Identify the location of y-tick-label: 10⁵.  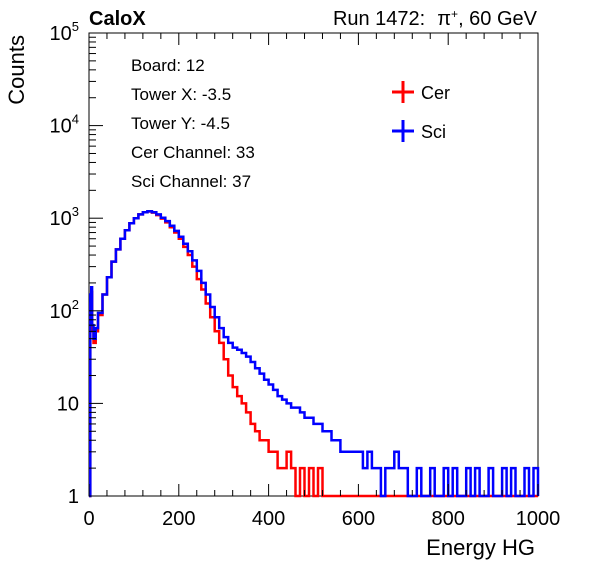
(64, 32).